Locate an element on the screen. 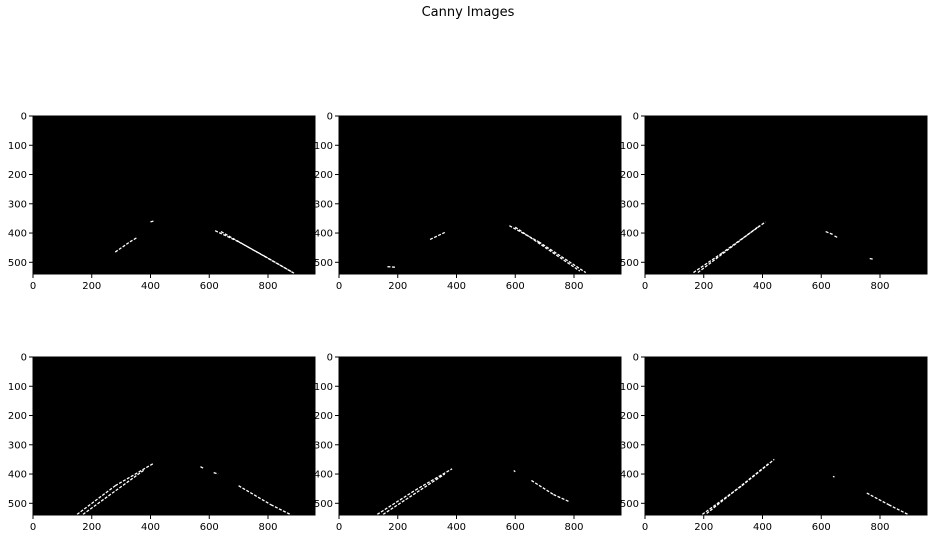  panel-1: 0 200 400 600 800 0 100 200 300 400 500 is located at coordinates (162, 202).